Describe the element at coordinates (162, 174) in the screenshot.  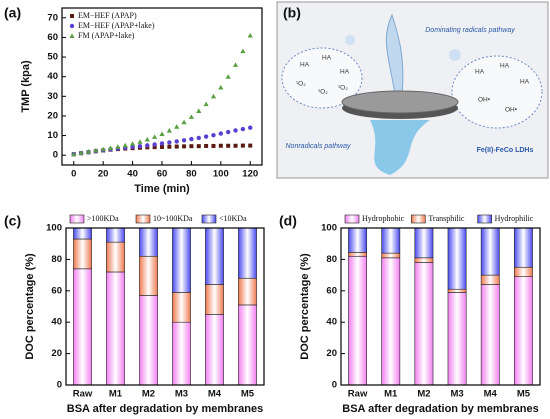
I see `x-tick-label: 60` at that location.